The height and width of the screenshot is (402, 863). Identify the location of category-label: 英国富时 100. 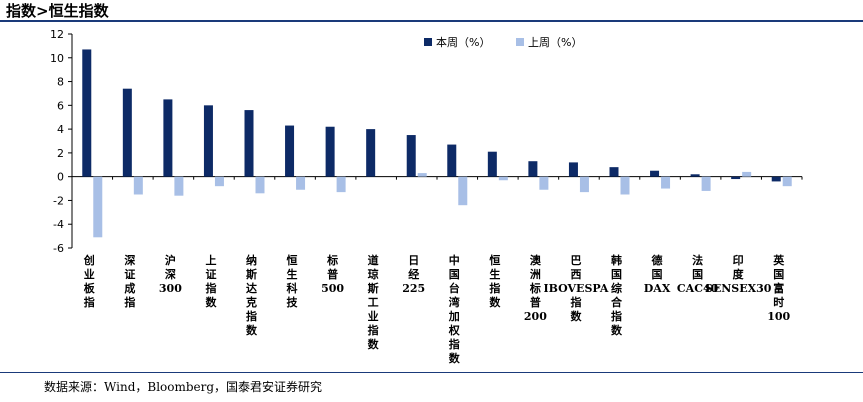
(778, 288).